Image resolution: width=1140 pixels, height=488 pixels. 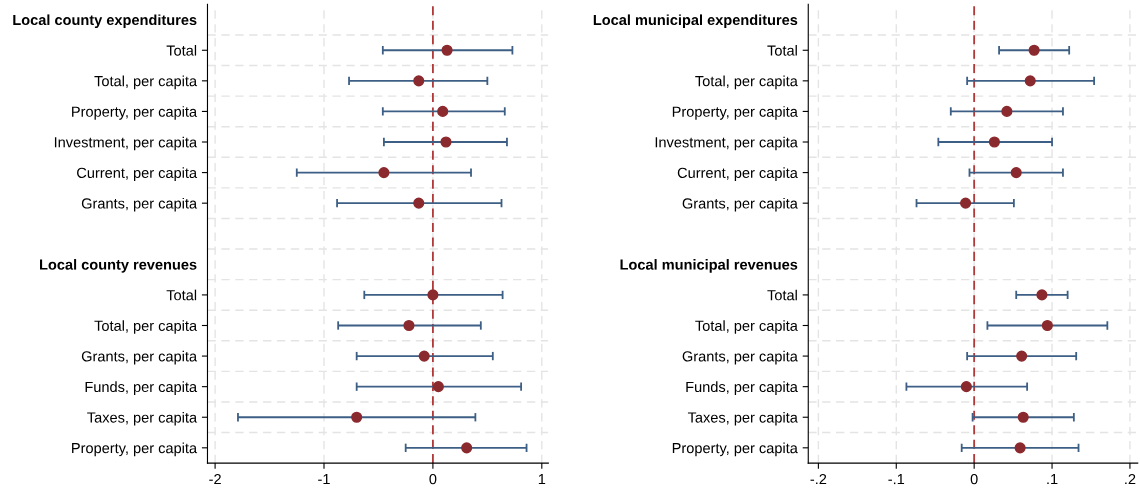 I want to click on y-tick-label: Local municipal revenues, so click(x=709, y=266).